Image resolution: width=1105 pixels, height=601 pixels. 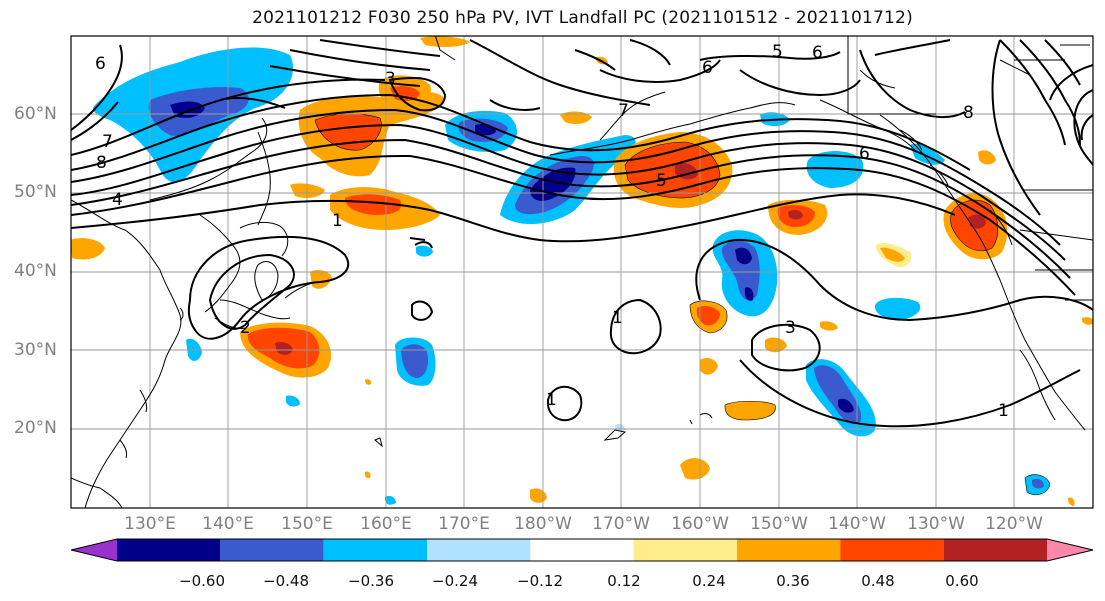 What do you see at coordinates (35, 192) in the screenshot?
I see `lat-label: 50°N` at bounding box center [35, 192].